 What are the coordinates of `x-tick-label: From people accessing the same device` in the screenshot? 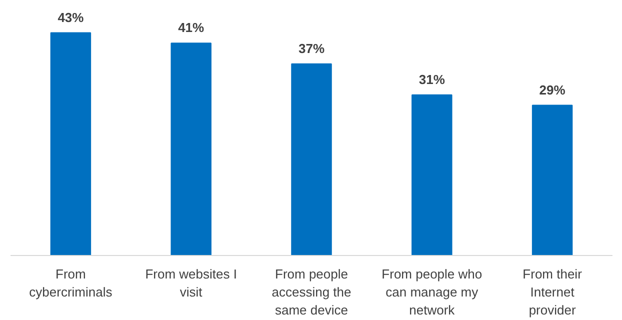 It's located at (312, 292).